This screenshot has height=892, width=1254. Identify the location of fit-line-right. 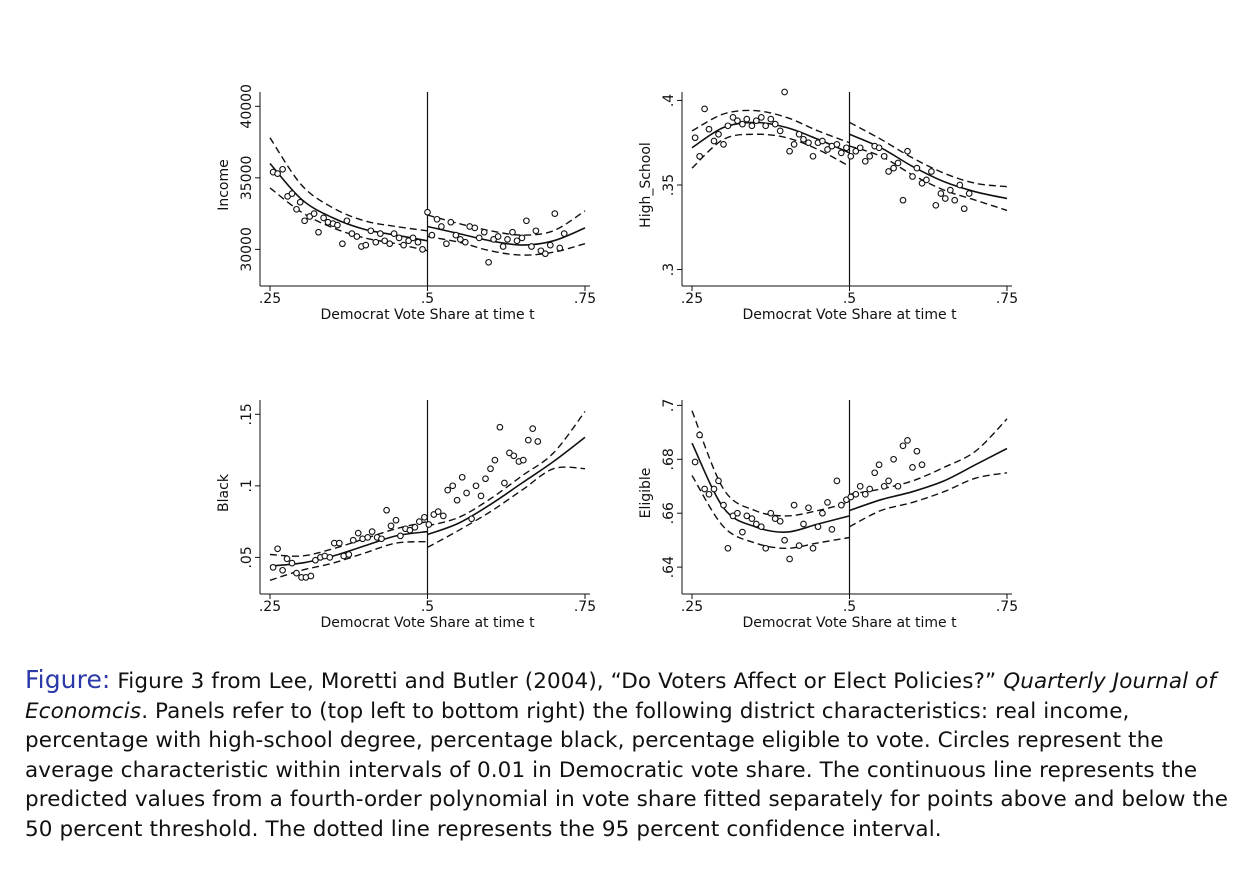
(506, 486).